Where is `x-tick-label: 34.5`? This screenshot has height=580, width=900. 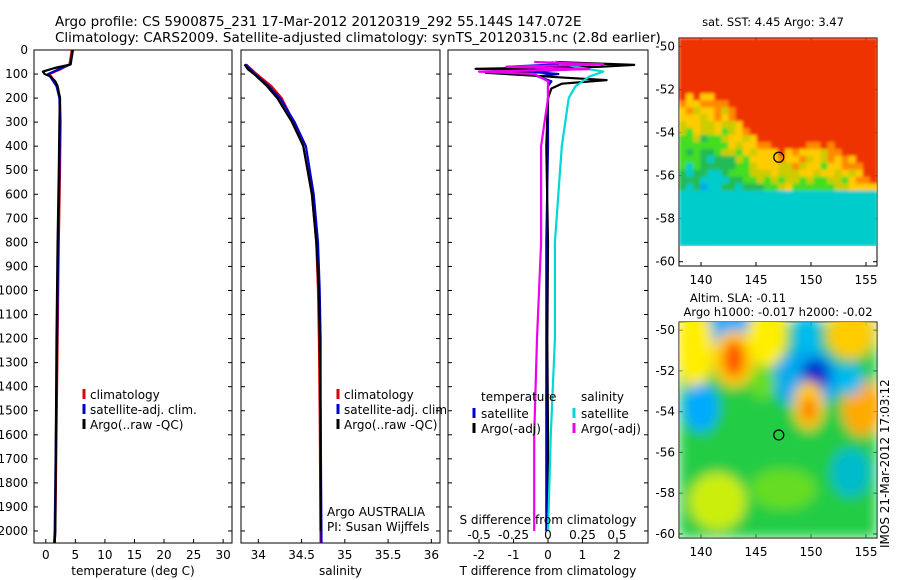
x-tick-label: 34.5 is located at coordinates (301, 555).